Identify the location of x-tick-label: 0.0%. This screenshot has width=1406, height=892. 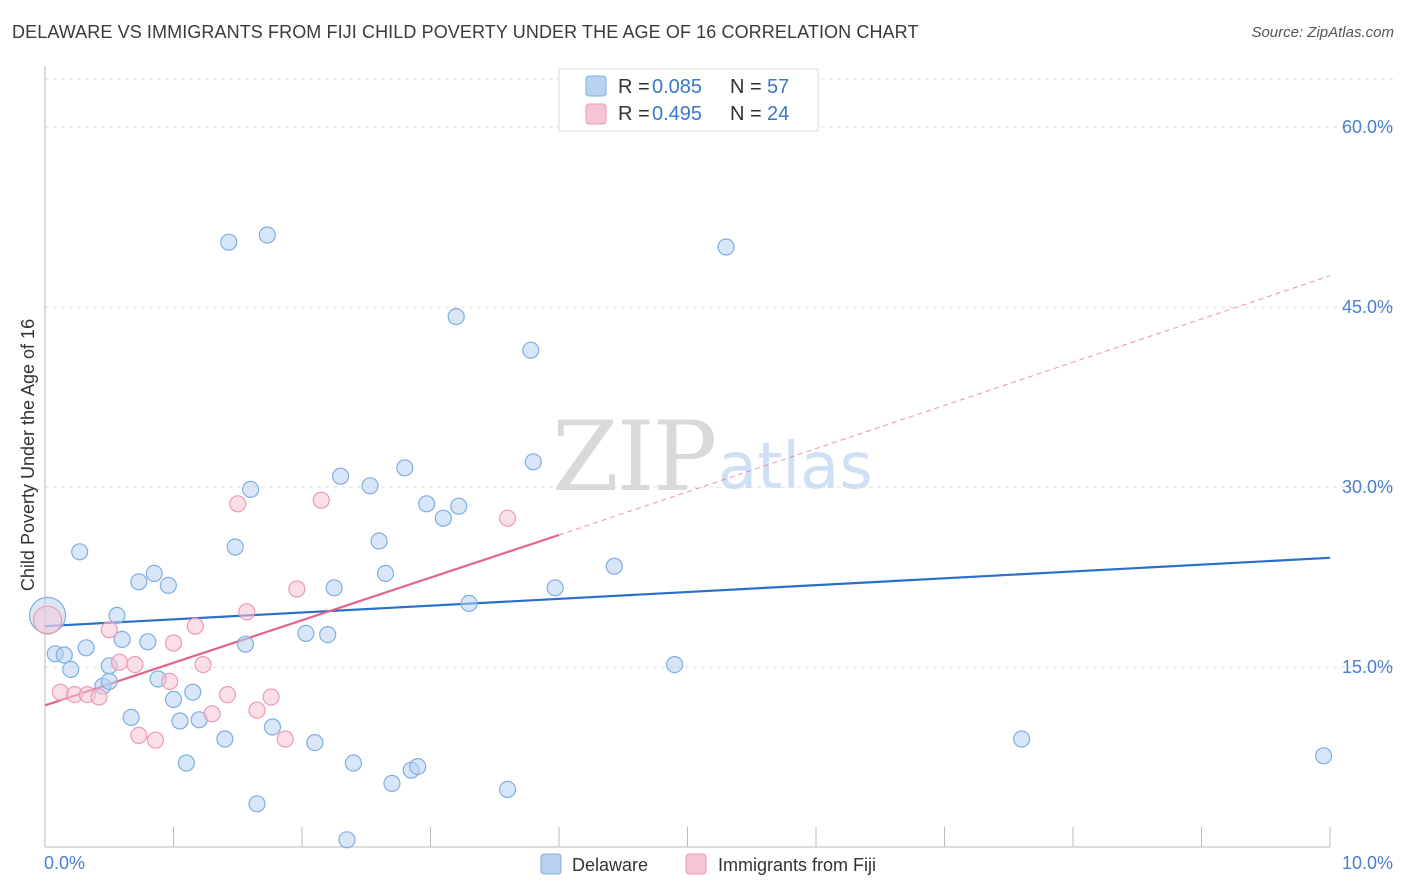
(64, 863).